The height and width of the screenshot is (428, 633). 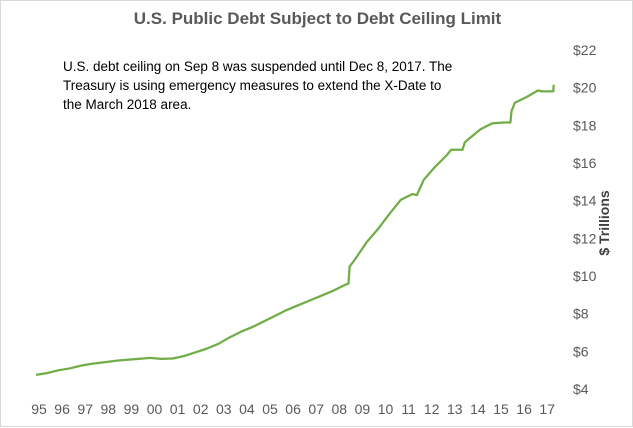 What do you see at coordinates (581, 351) in the screenshot?
I see `y-tick-label: $6` at bounding box center [581, 351].